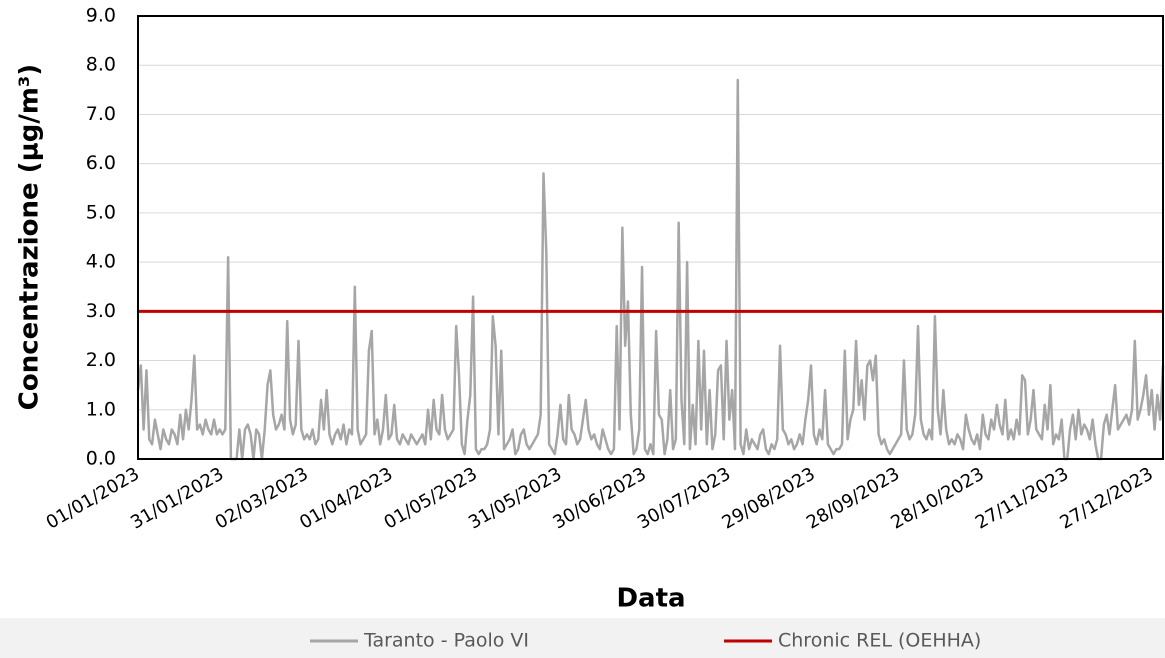 This screenshot has width=1165, height=658. I want to click on y-tick-label: 2.0, so click(101, 360).